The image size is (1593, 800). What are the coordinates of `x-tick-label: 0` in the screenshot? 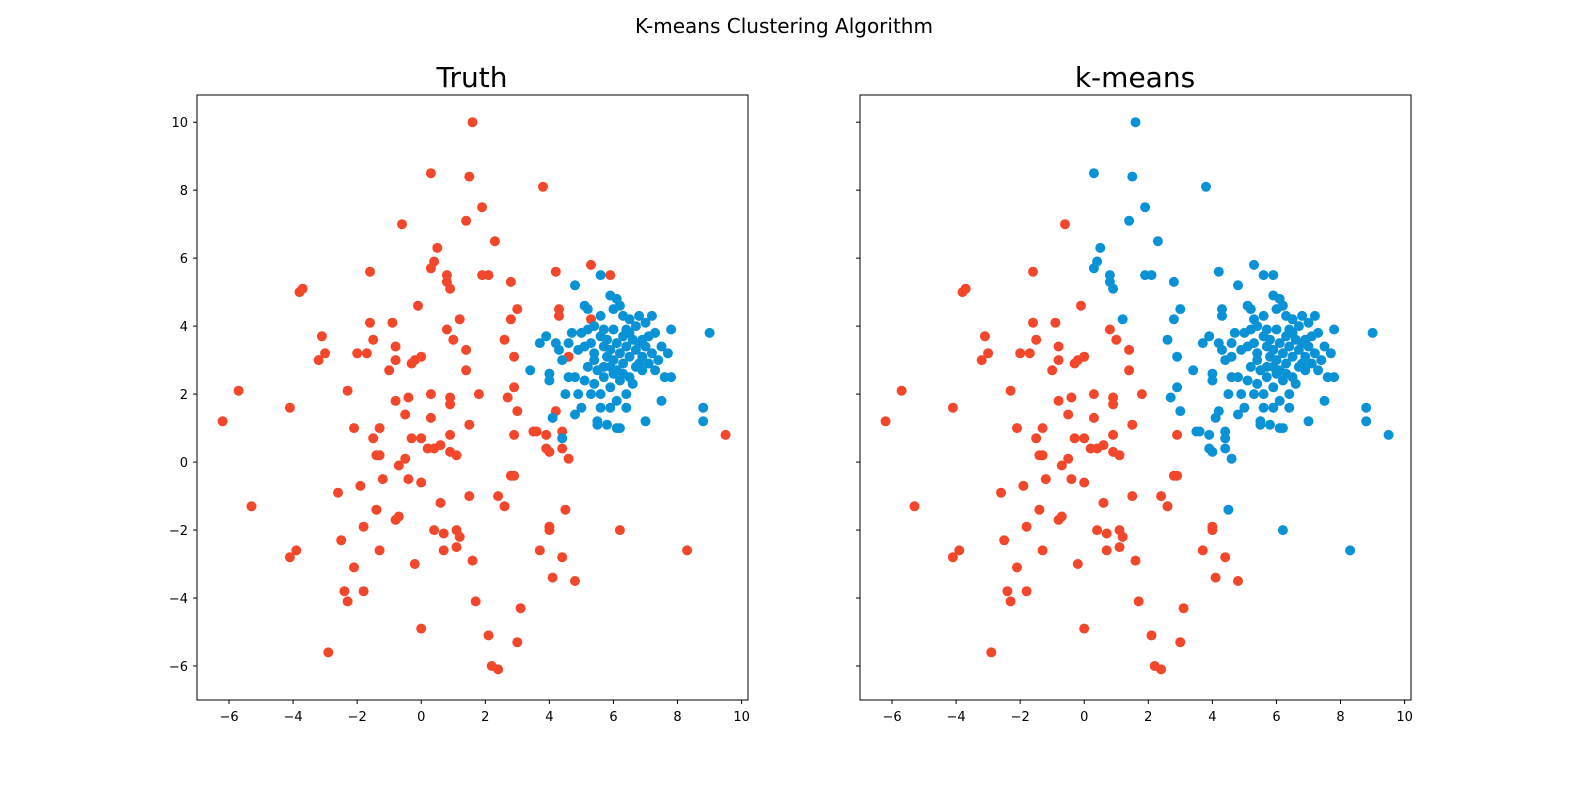 It's located at (421, 717).